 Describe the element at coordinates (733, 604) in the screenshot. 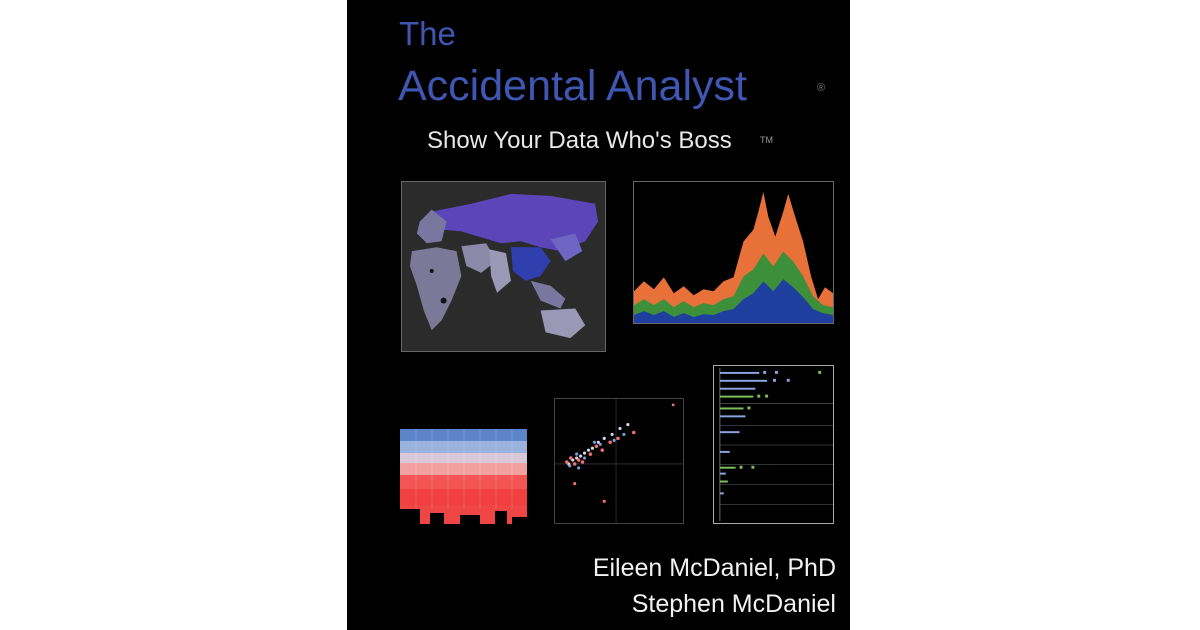

I see `author-2: Stephen McDaniel` at that location.